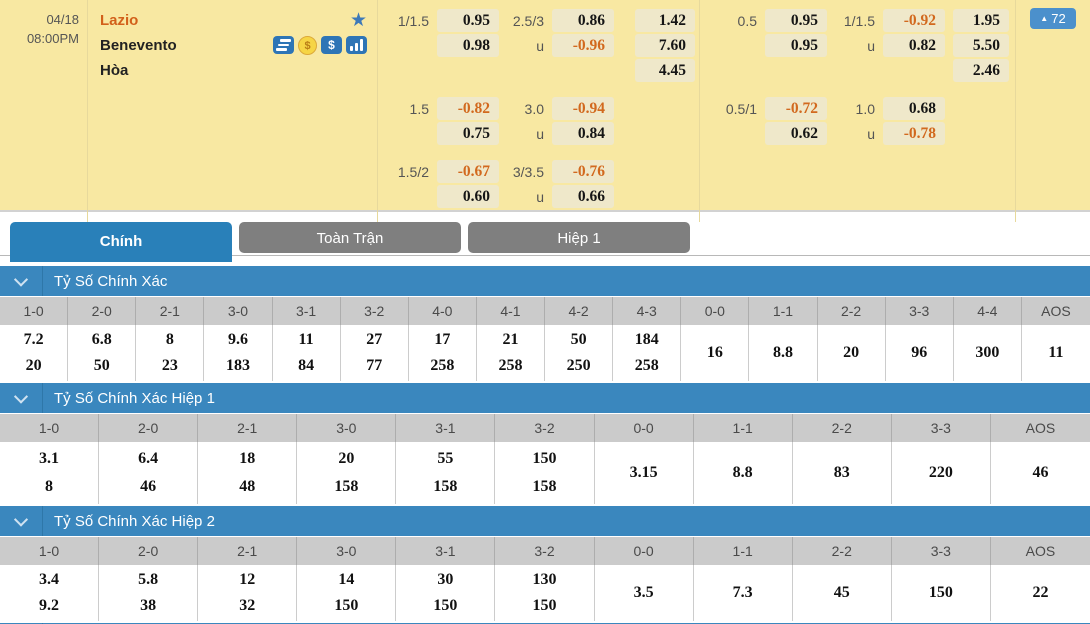  Describe the element at coordinates (545, 398) in the screenshot. I see `section-header: Tỷ Số Chính Xác Hiệp 1` at that location.